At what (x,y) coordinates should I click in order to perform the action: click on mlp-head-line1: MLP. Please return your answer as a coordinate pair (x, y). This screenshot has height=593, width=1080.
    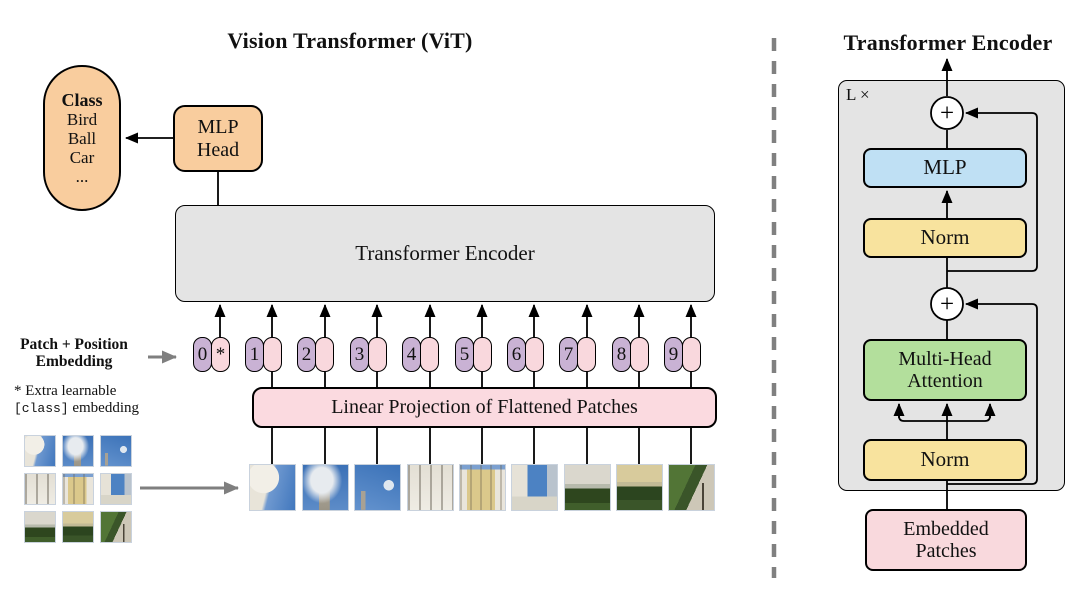
    Looking at the image, I should click on (218, 127).